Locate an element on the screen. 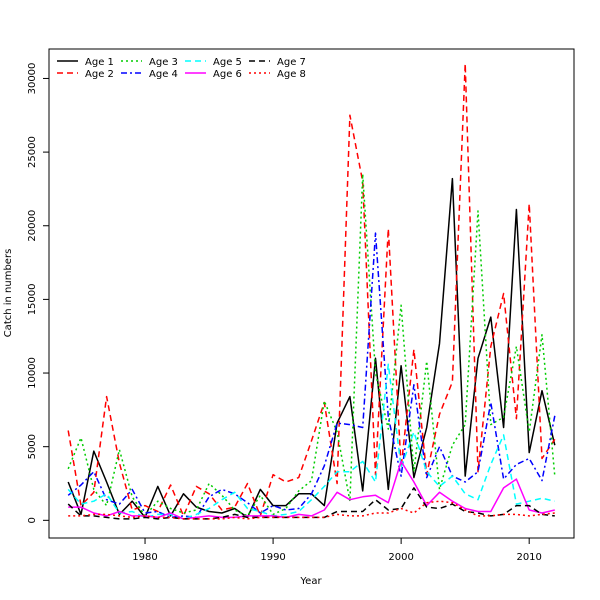  legend-label-age-3: Age 3 is located at coordinates (163, 62).